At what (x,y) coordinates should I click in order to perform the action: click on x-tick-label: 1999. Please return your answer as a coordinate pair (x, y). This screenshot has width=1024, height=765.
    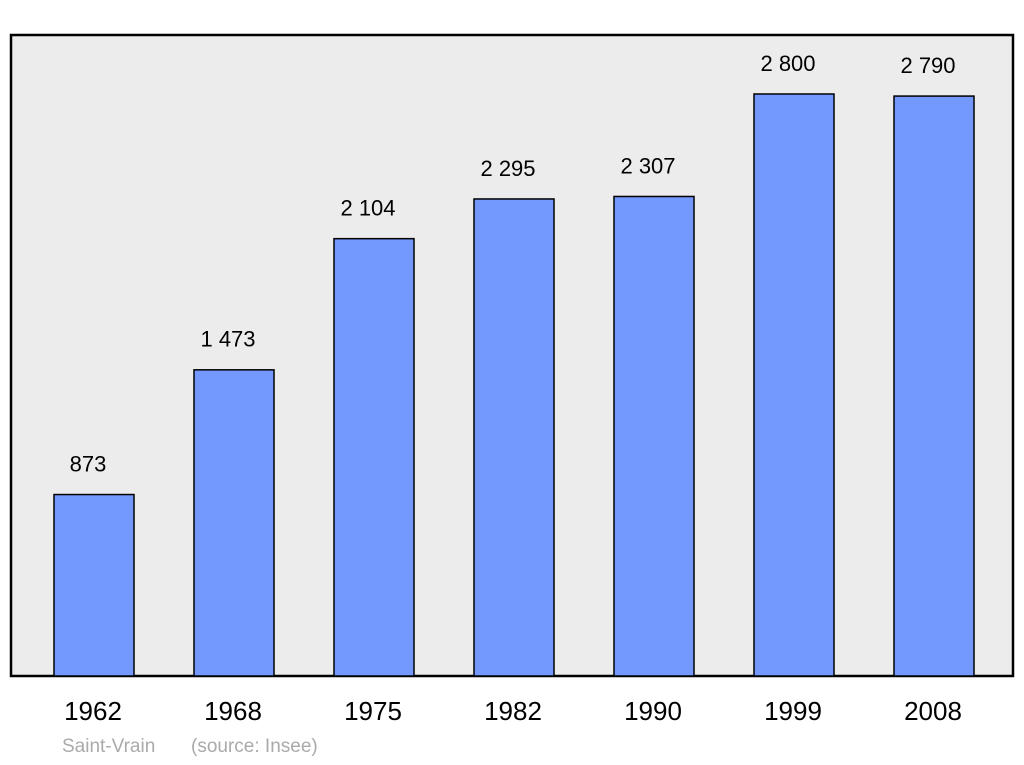
    Looking at the image, I should click on (793, 711).